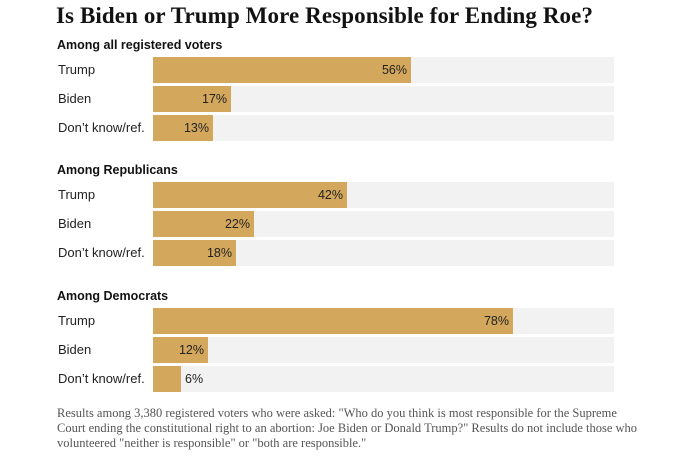 The image size is (690, 464). I want to click on bar-row: Don’t know/ref. 18%, so click(345, 253).